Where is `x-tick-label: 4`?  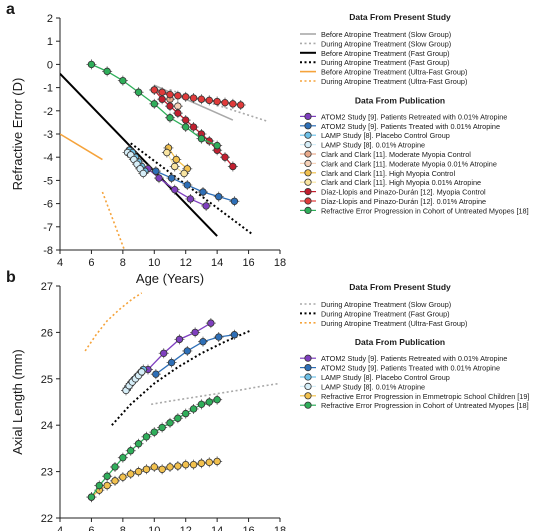 x-tick-label: 4 is located at coordinates (60, 528).